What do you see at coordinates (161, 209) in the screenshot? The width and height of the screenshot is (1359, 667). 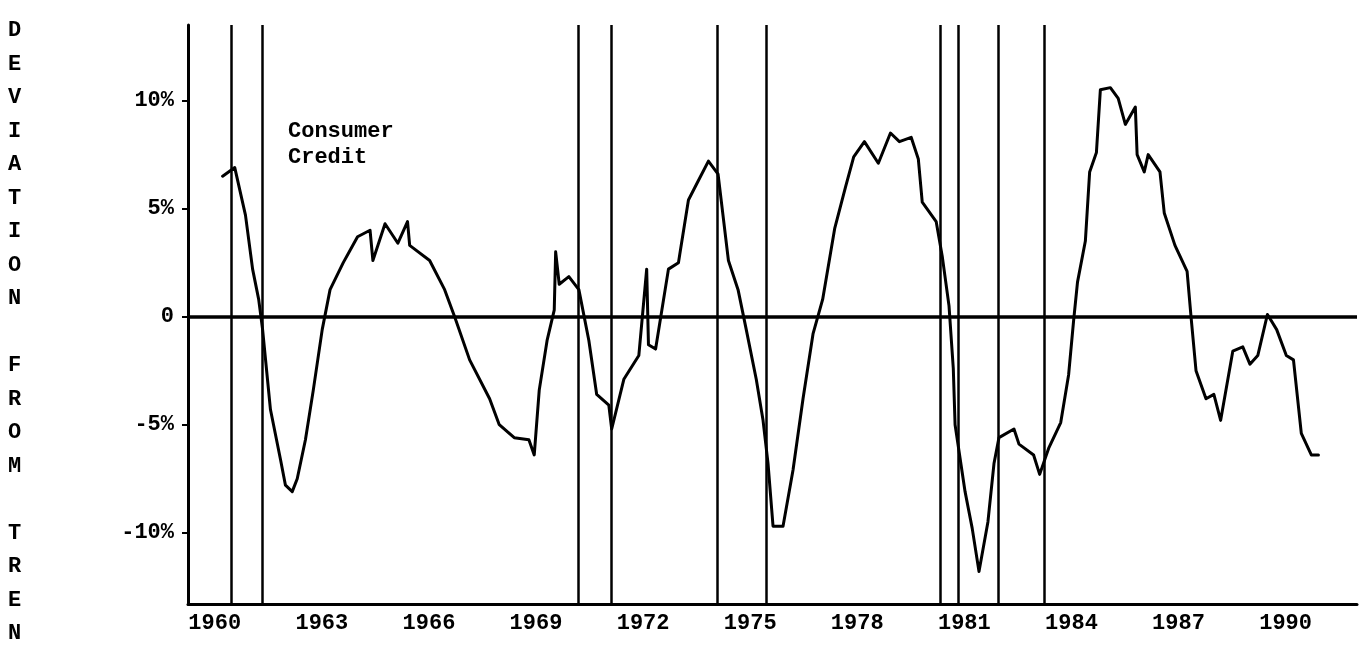 I see `y-tick-label: 5%` at bounding box center [161, 209].